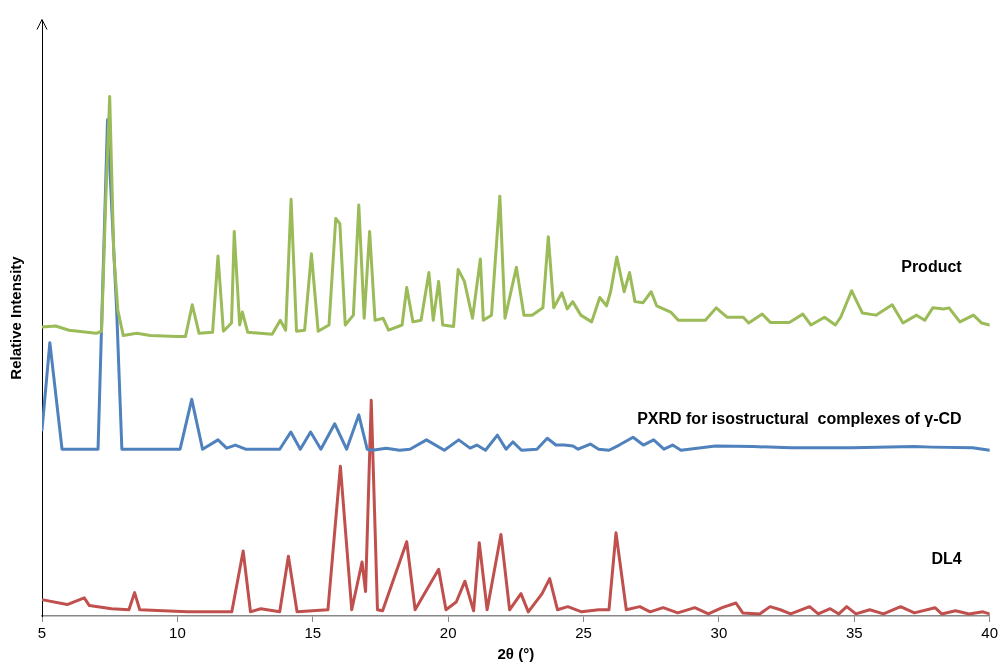 This screenshot has height=664, width=1001. I want to click on x-tick-label: 30, so click(719, 633).